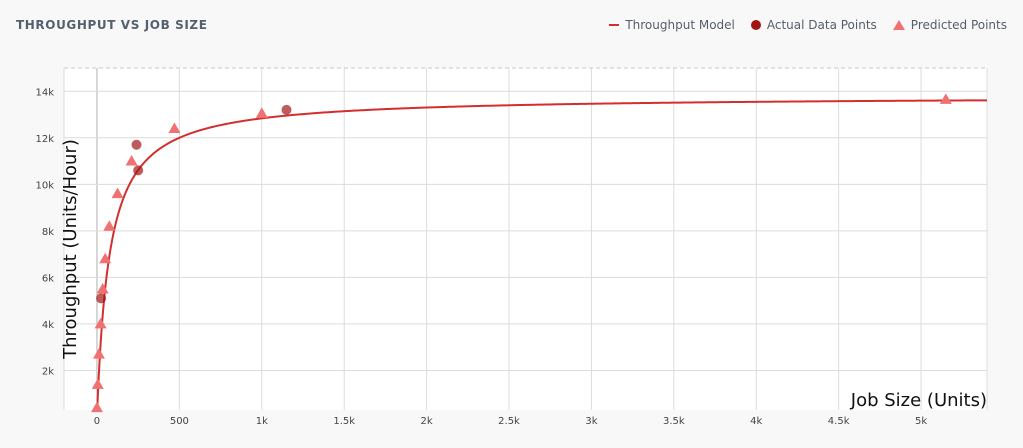  Describe the element at coordinates (614, 25) in the screenshot. I see `legend-line-swatch` at that location.